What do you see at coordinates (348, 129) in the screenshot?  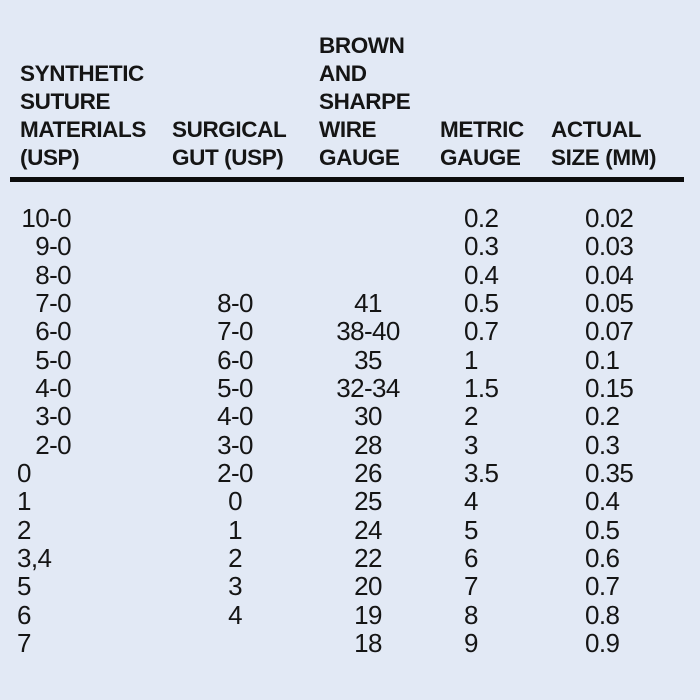 I see `column-header-line: WIRE` at bounding box center [348, 129].